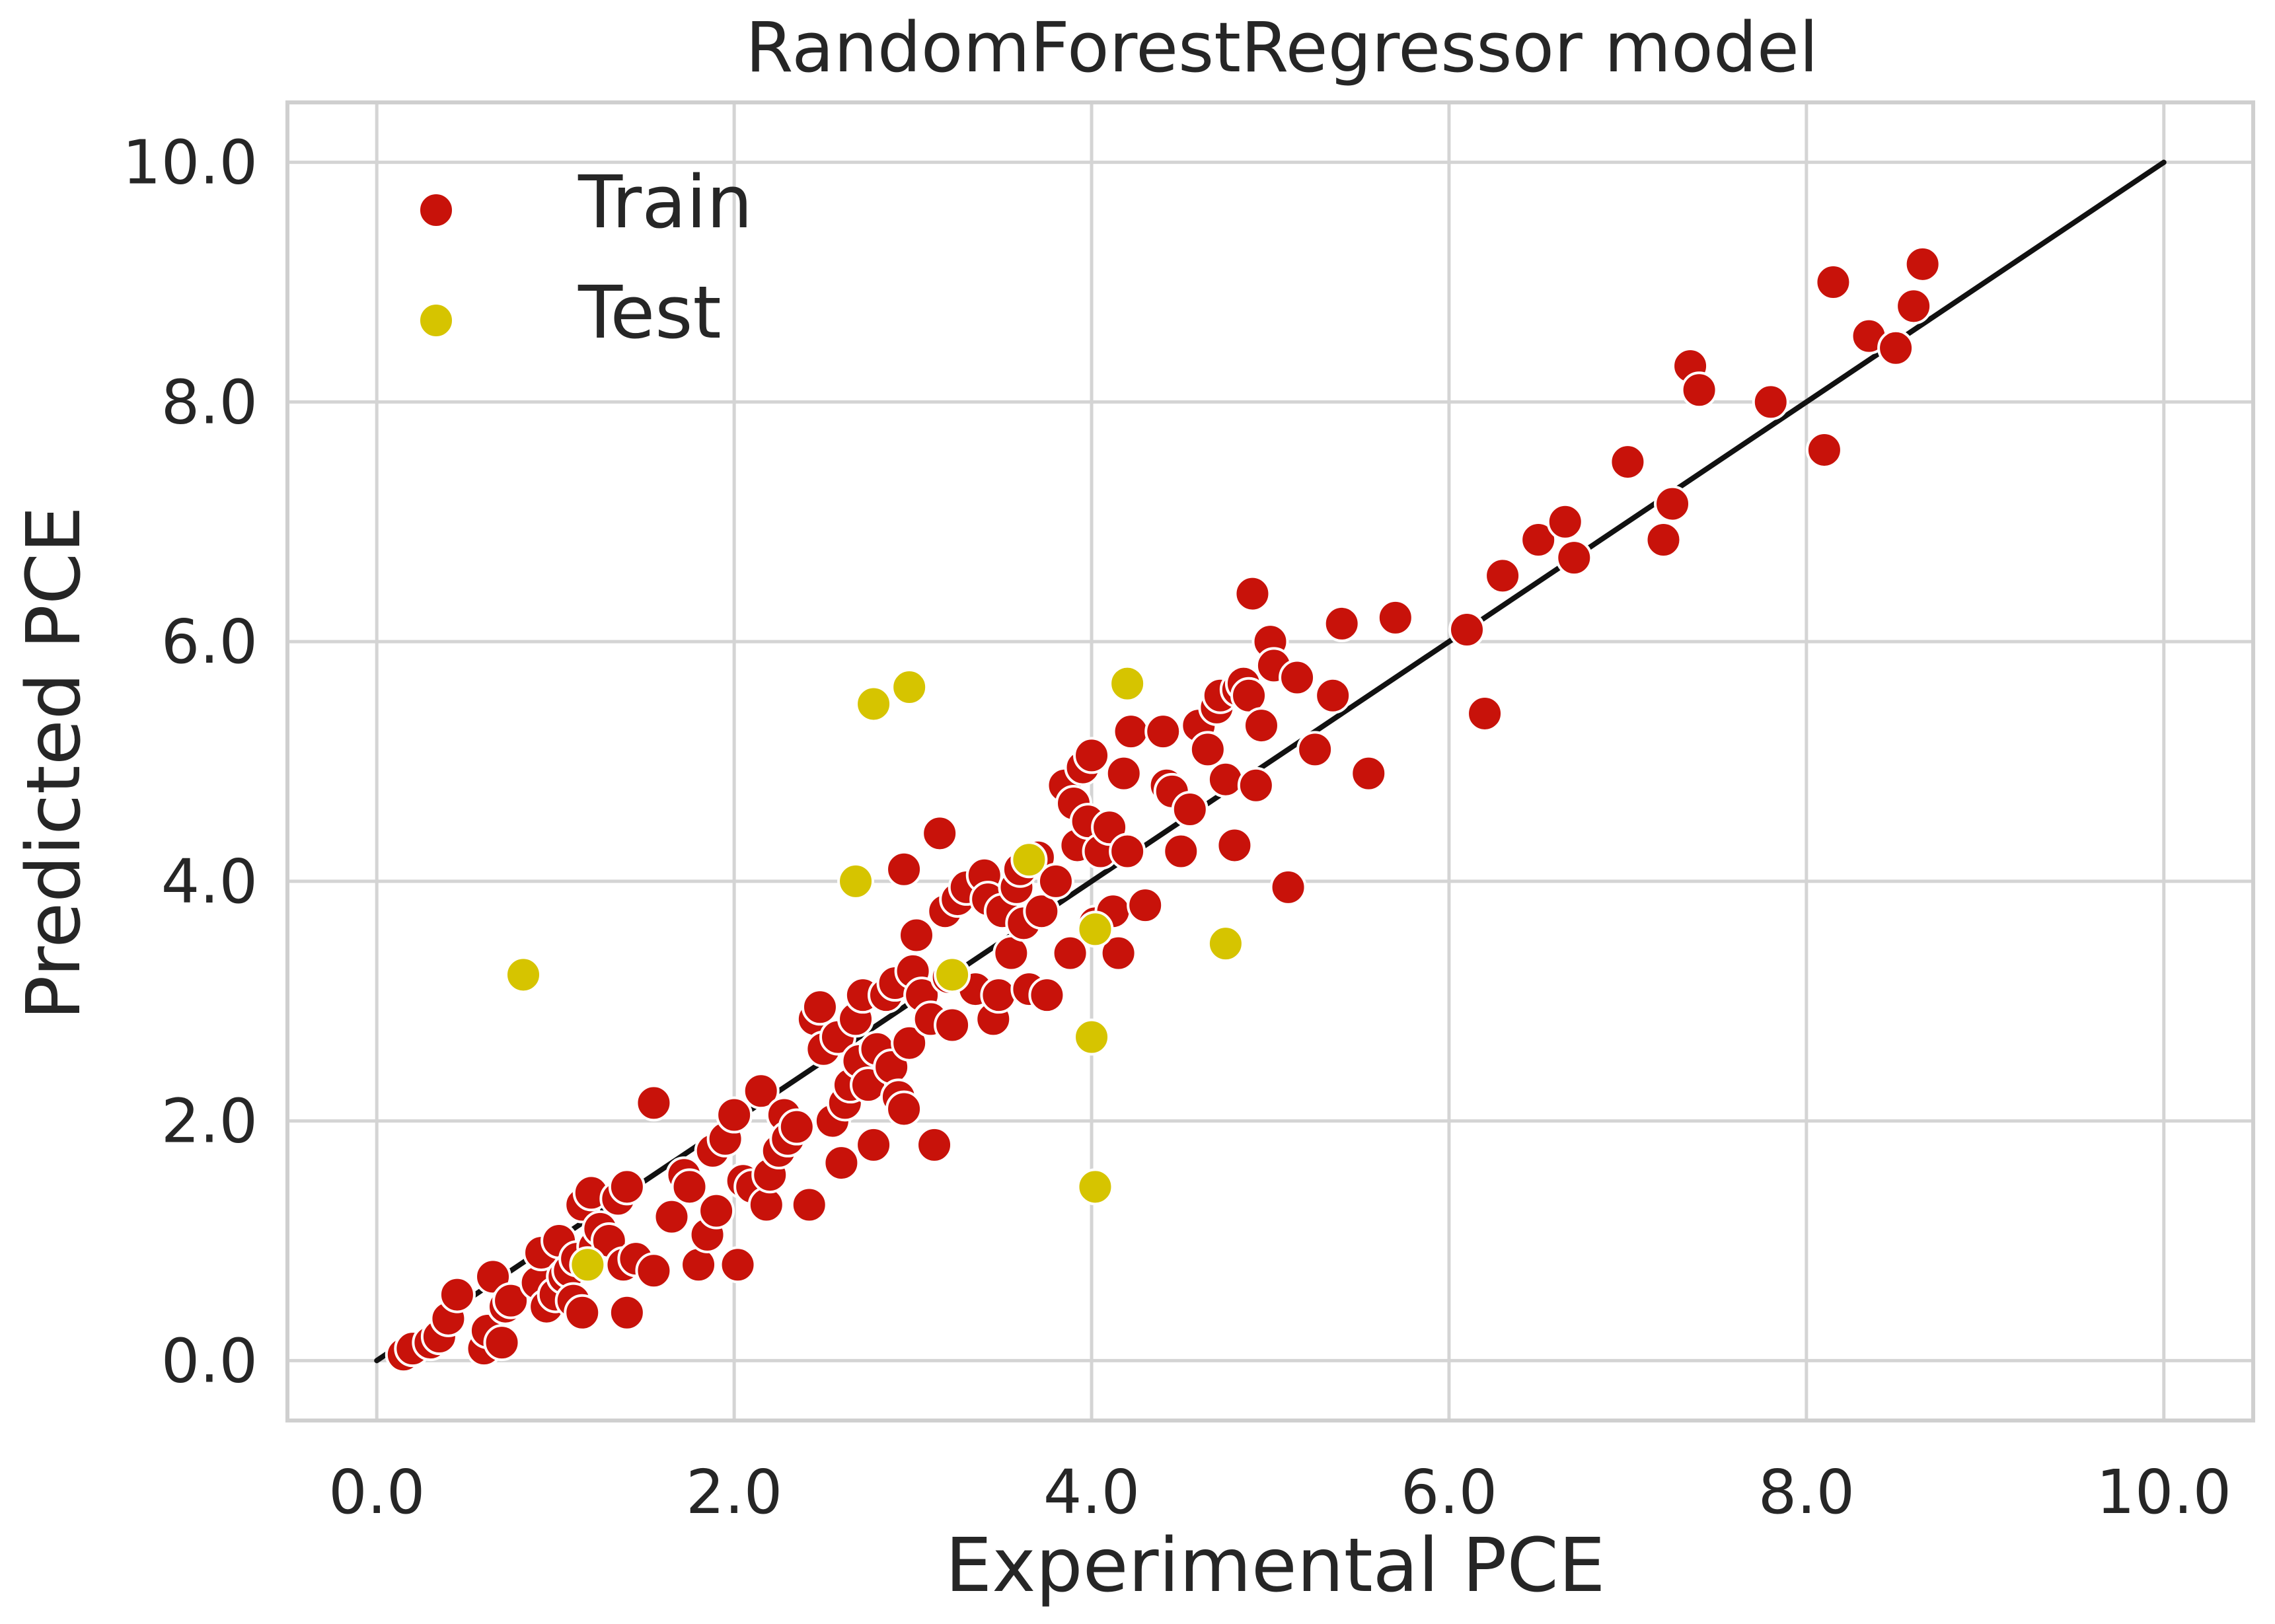  What do you see at coordinates (650, 313) in the screenshot?
I see `legend-test-label: Test` at bounding box center [650, 313].